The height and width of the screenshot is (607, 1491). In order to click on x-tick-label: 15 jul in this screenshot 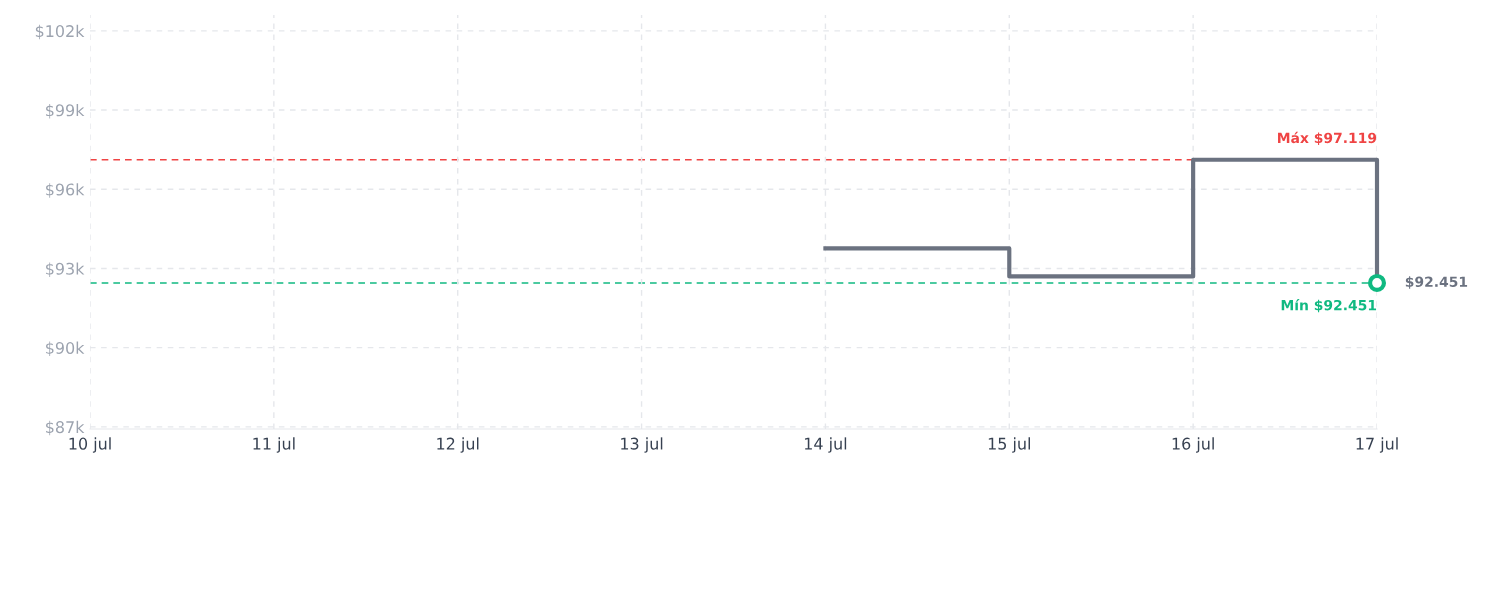, I will do `click(1009, 445)`.